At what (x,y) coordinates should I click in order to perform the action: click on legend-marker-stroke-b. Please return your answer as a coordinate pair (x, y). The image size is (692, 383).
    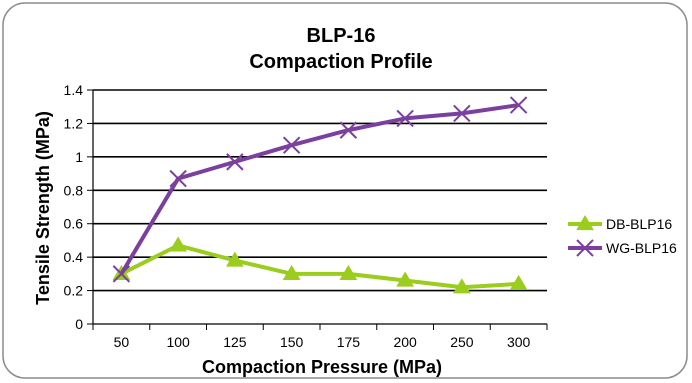
    Looking at the image, I should click on (585, 248).